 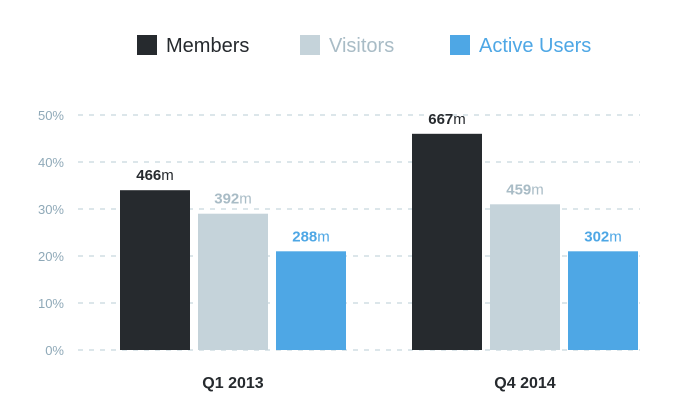 What do you see at coordinates (51, 233) in the screenshot?
I see `y-axis: 0% 10% 20% 30% 40% 50%` at bounding box center [51, 233].